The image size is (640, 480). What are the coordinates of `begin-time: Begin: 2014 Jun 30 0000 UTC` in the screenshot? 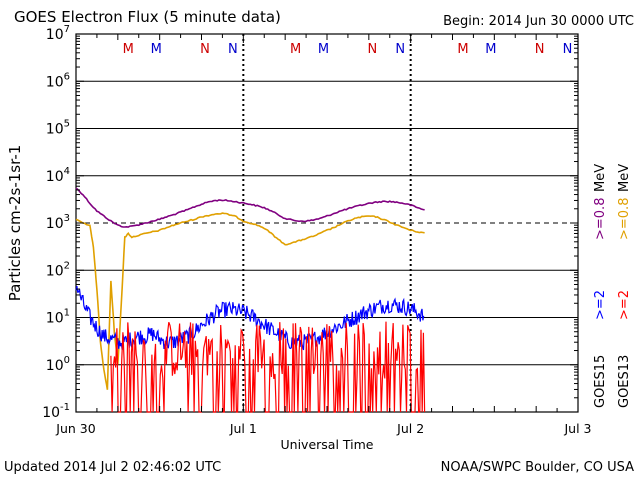 It's located at (538, 21).